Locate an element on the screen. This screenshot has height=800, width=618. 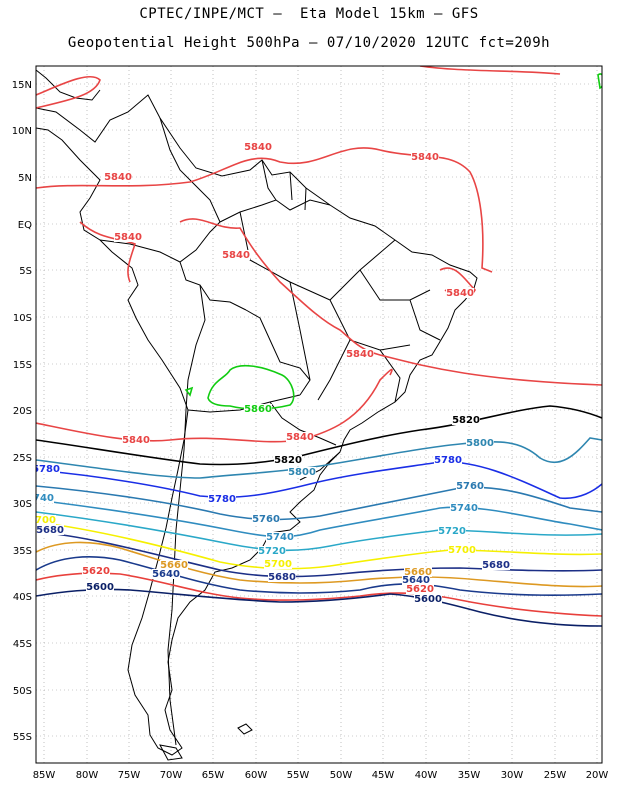
contour-label-5600: 5600 is located at coordinates (100, 587).